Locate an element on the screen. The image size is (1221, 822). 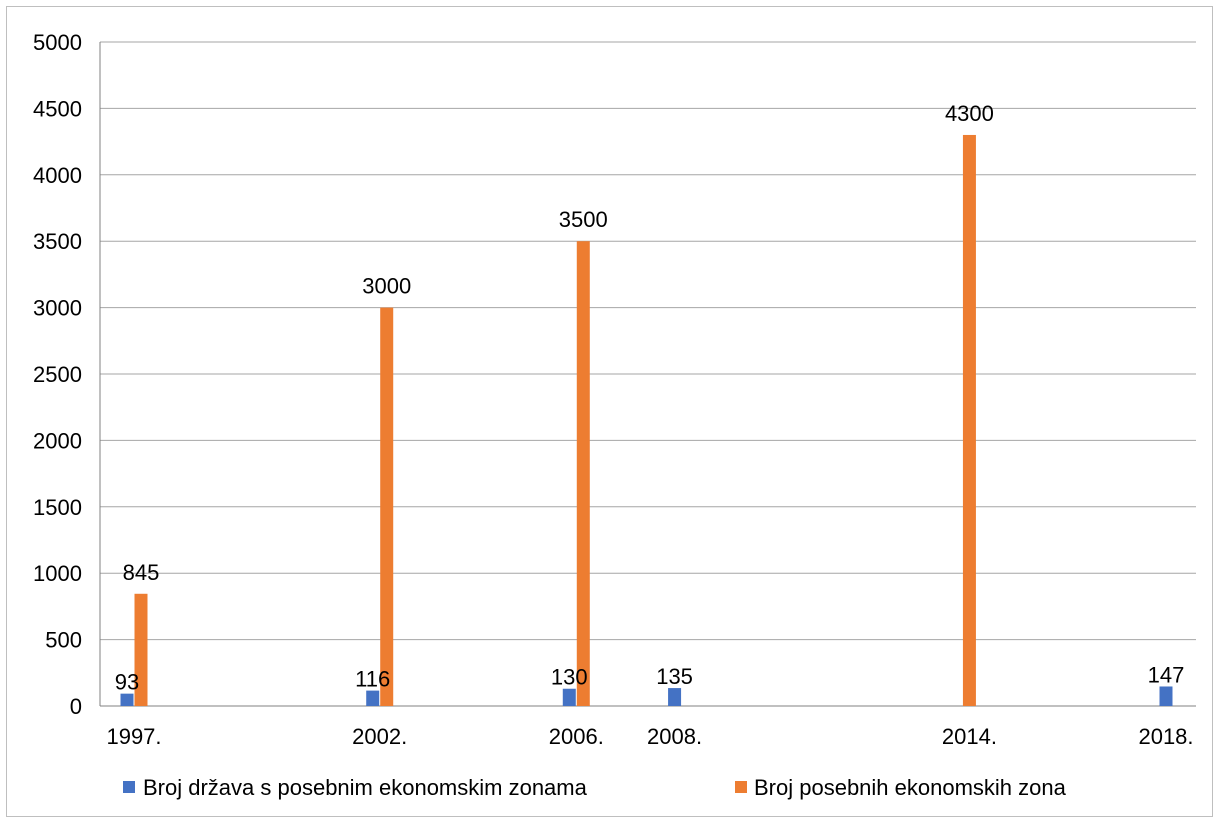
data-label: 4300 is located at coordinates (969, 113).